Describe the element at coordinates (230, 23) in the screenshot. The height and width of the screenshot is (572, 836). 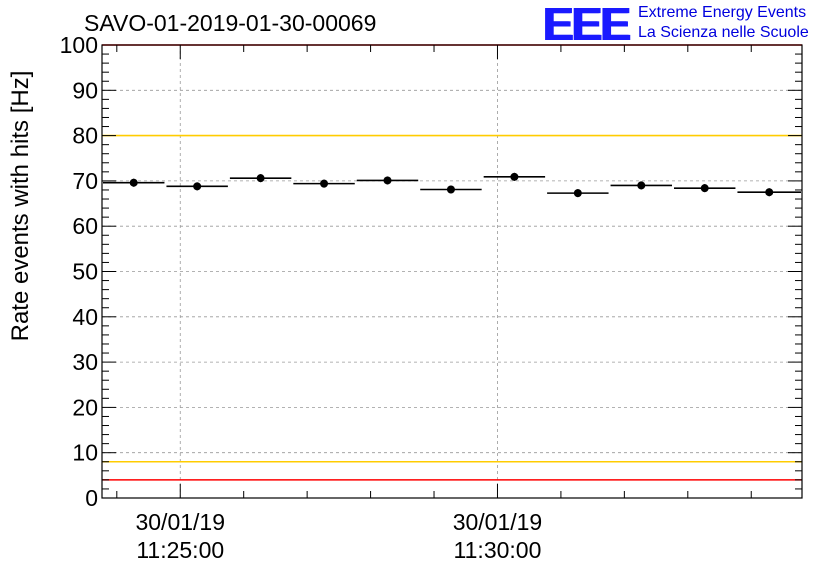
I see `chart-title: SAVO-01-2019-01-30-00069` at that location.